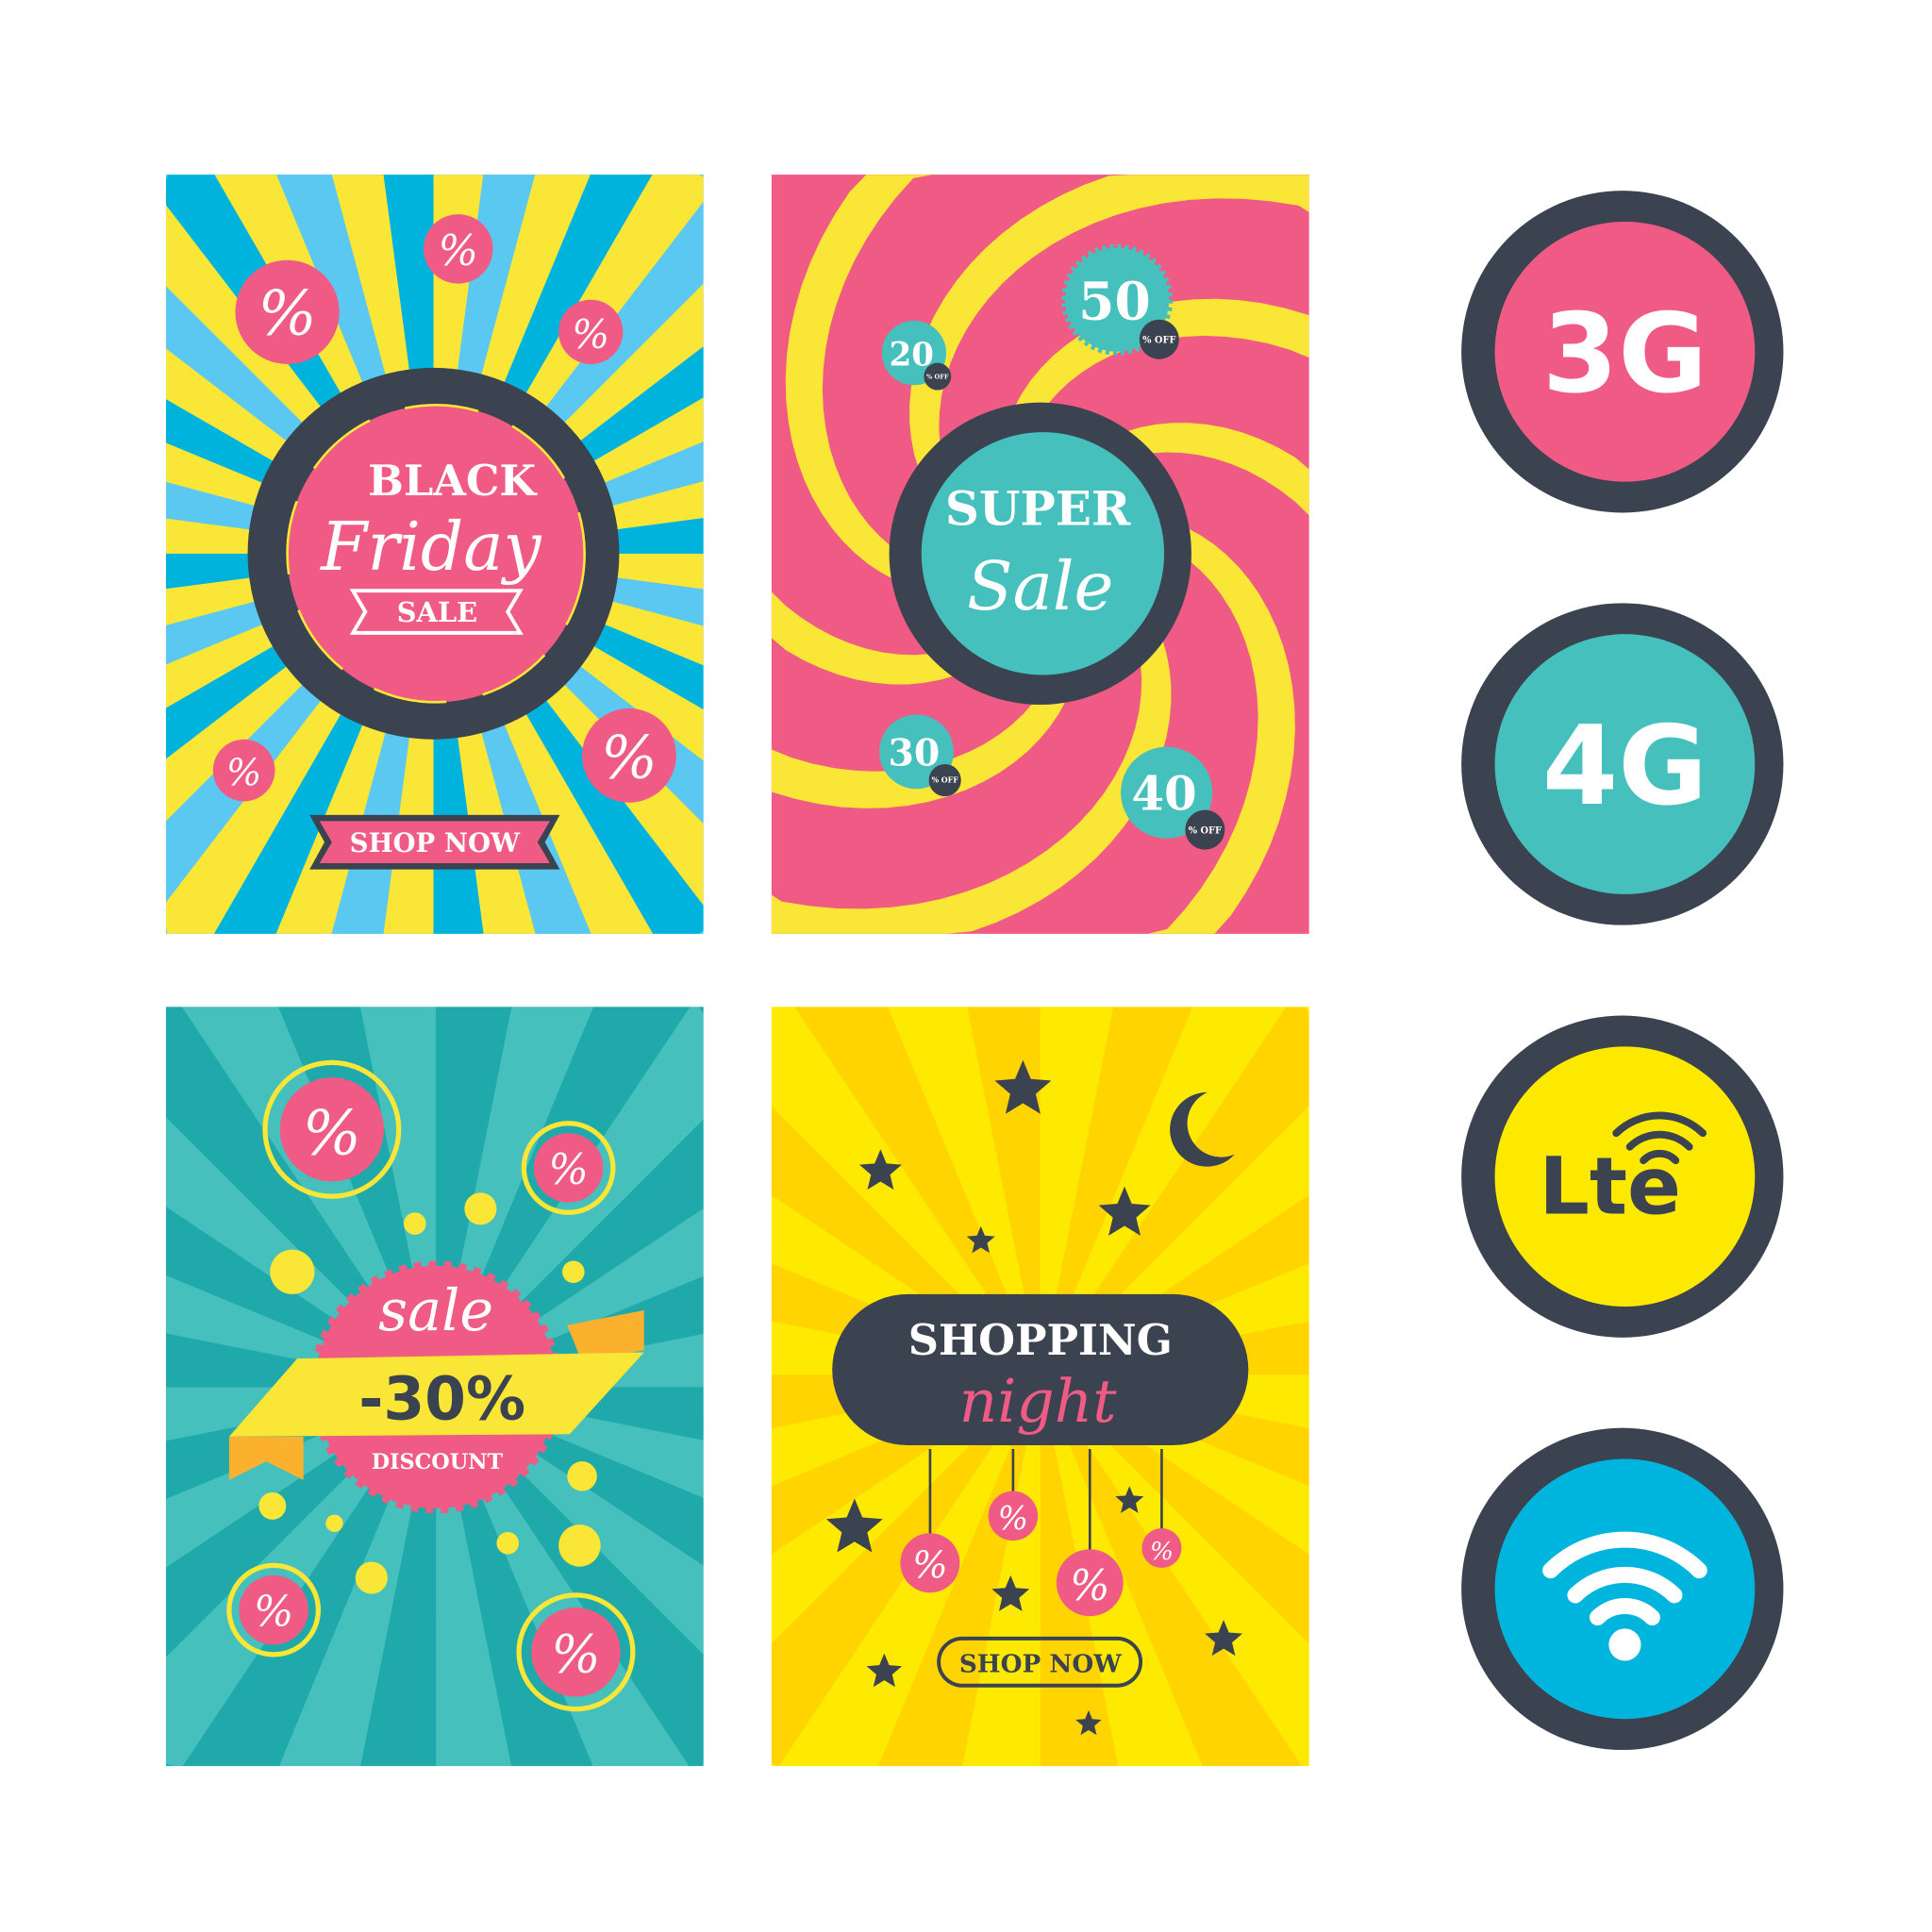 This screenshot has height=1932, width=1932. I want to click on sale-script-text: sale, so click(435, 1311).